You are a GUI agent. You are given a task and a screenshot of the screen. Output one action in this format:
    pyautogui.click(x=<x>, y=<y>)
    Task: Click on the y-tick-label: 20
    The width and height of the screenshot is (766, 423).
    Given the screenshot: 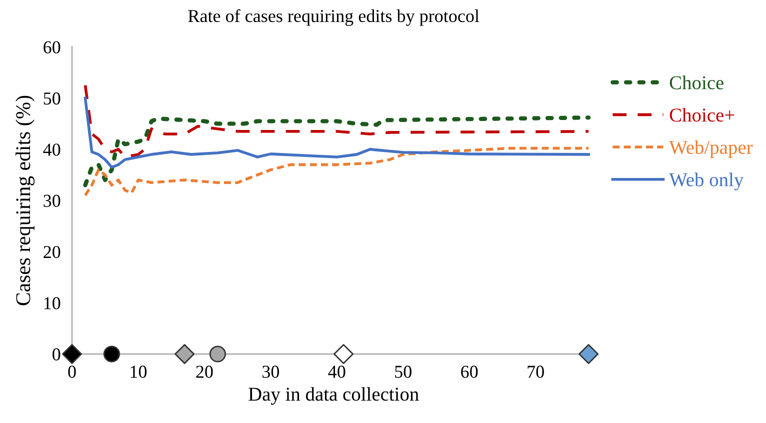 What is the action you would take?
    pyautogui.click(x=52, y=252)
    